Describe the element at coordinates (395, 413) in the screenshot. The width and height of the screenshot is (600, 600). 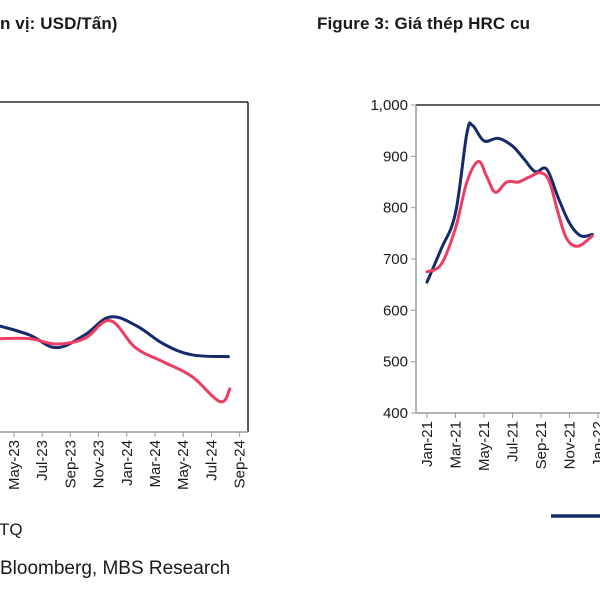
I see `right-y-tick-label: 400` at that location.